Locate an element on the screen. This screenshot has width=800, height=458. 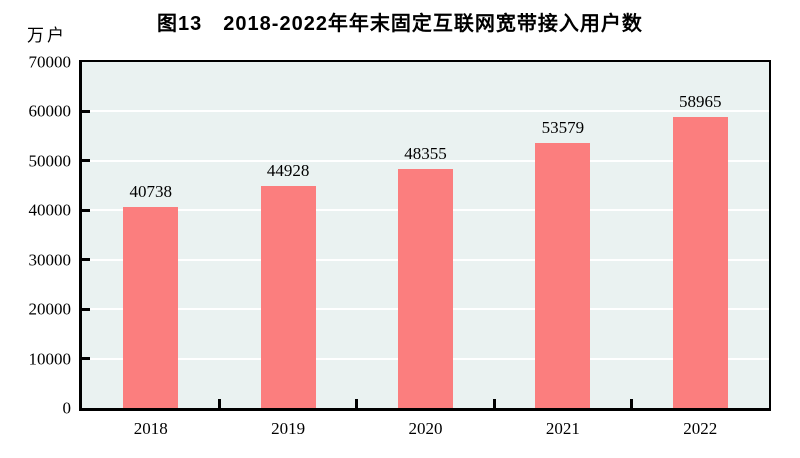
y-axis-unit-label: 万户 is located at coordinates (47, 35).